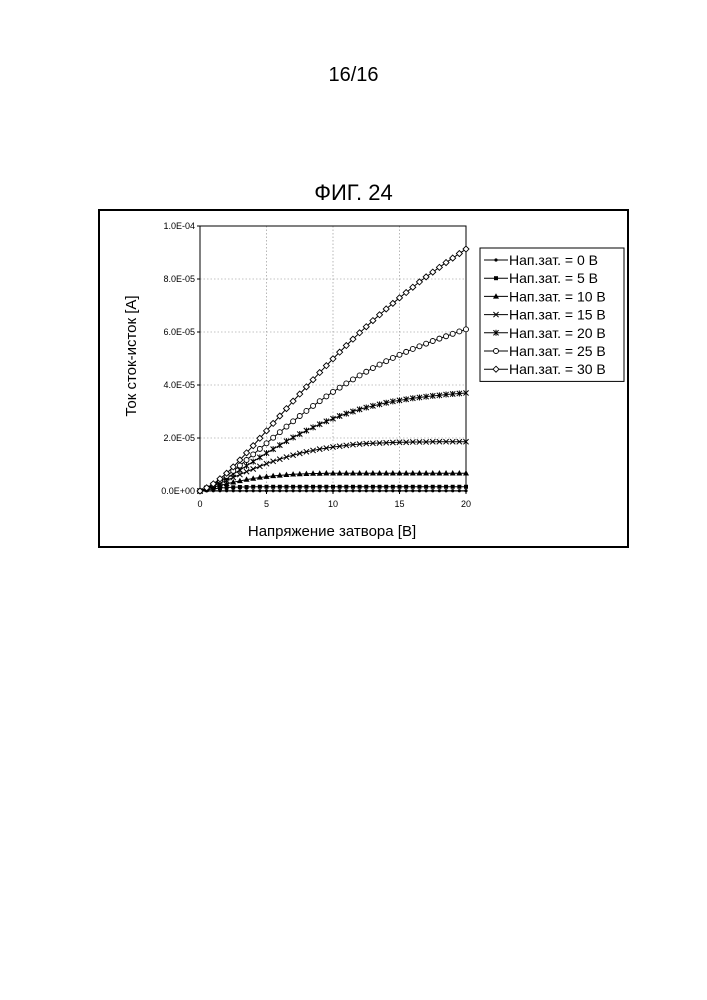 Image resolution: width=707 pixels, height=1000 pixels. Describe the element at coordinates (557, 333) in the screenshot. I see `legend-label: Нап.зат. = 20 В` at that location.